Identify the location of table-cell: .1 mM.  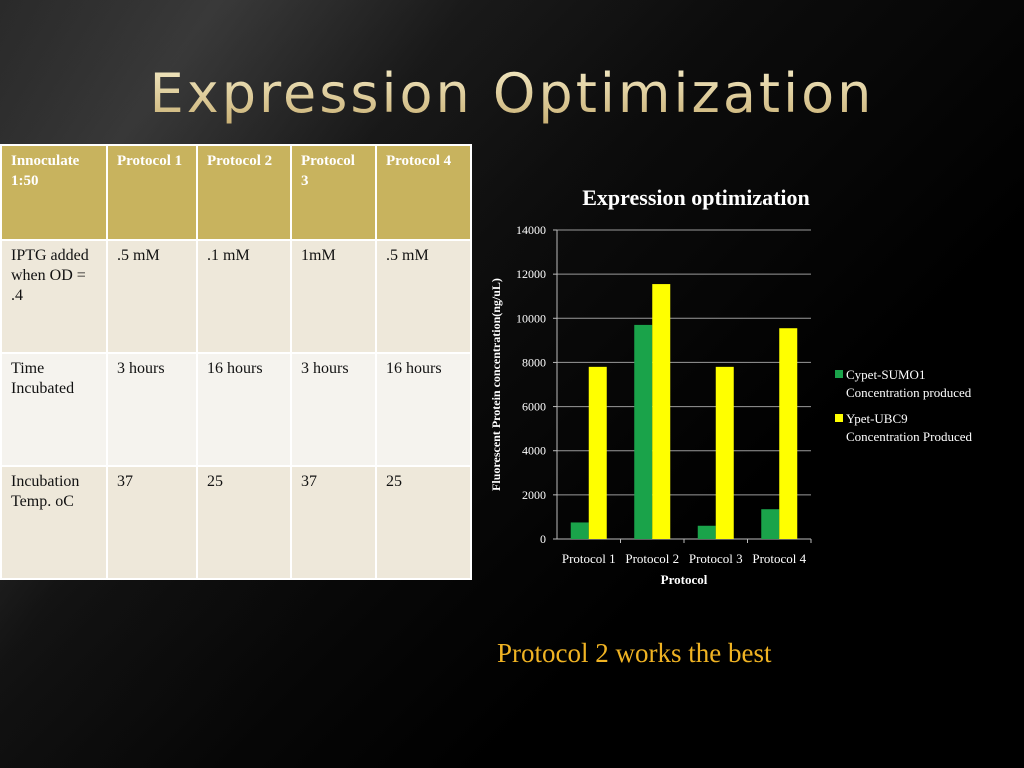
(244, 296).